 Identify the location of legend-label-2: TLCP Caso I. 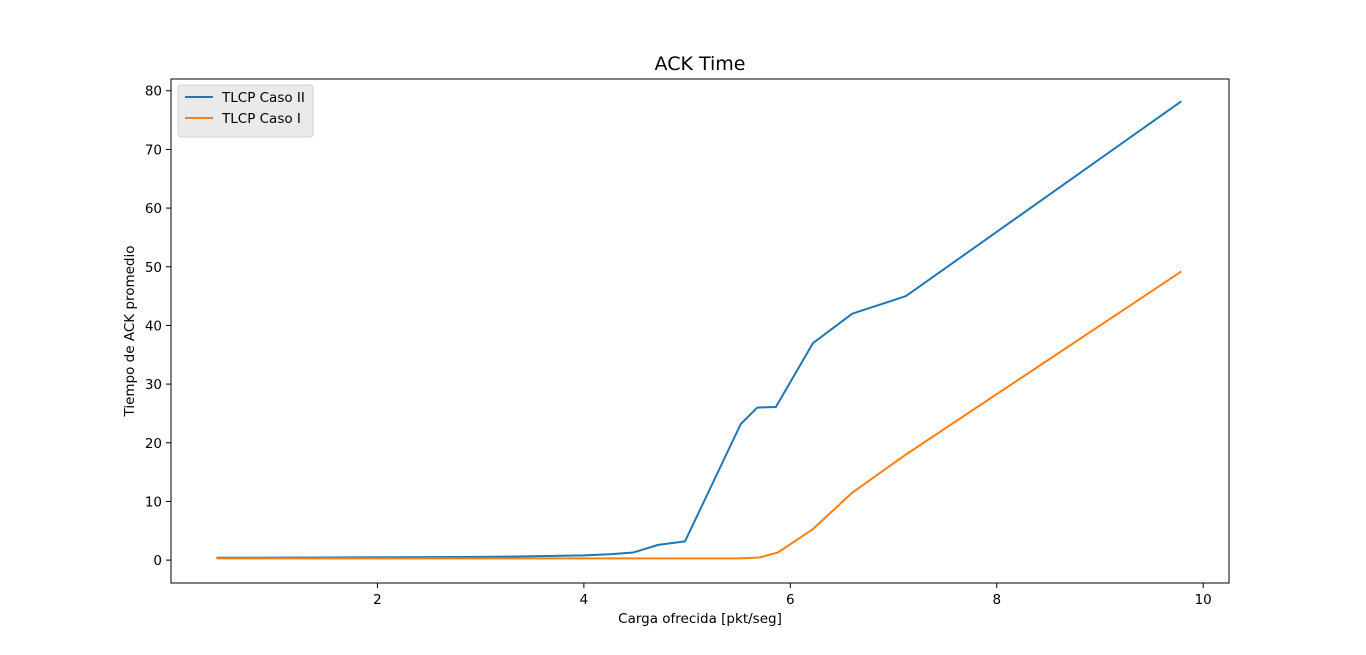
(261, 119).